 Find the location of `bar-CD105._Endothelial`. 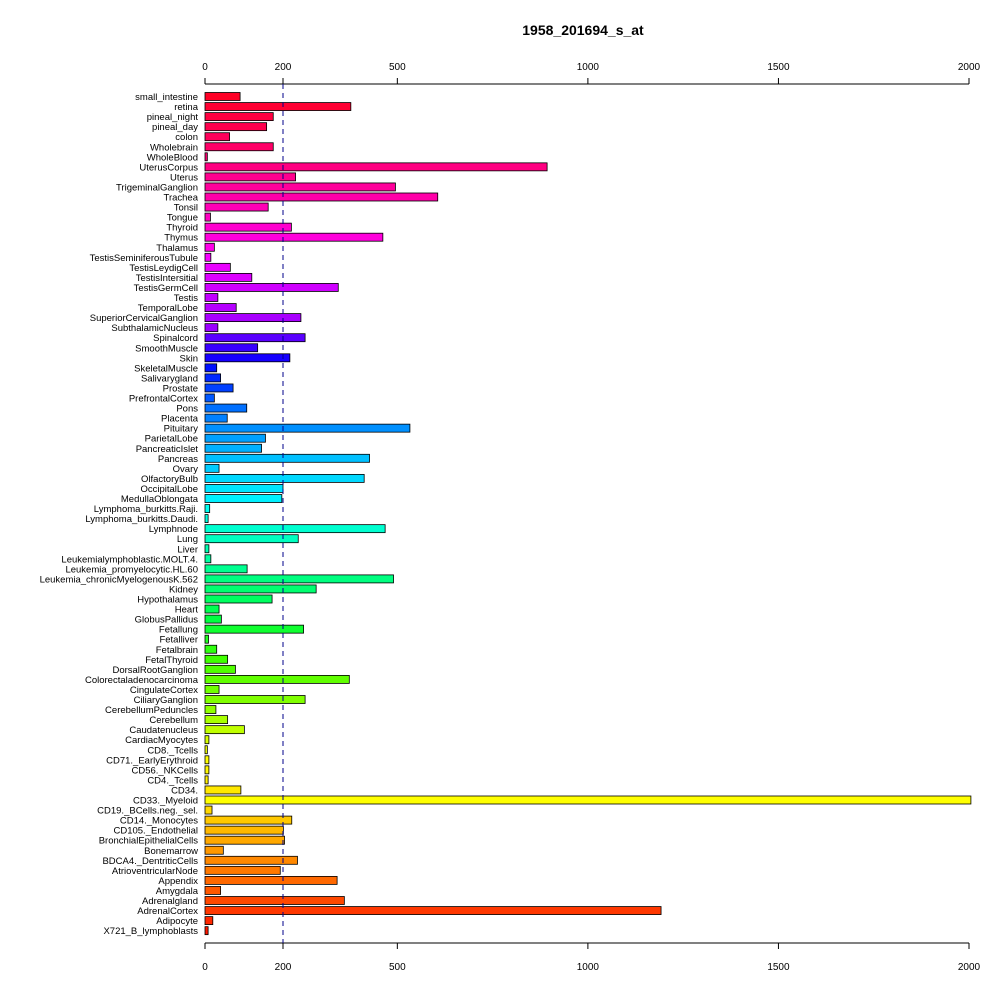

bar-CD105._Endothelial is located at coordinates (244, 830).